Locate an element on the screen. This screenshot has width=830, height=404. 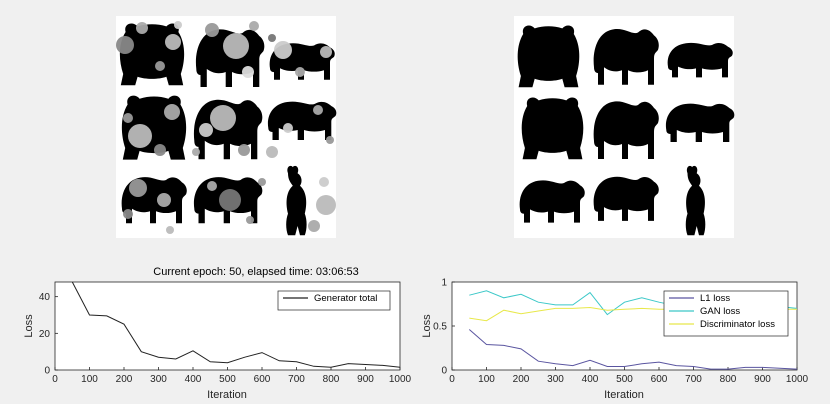
y-tick-label: 40 is located at coordinates (45, 297).